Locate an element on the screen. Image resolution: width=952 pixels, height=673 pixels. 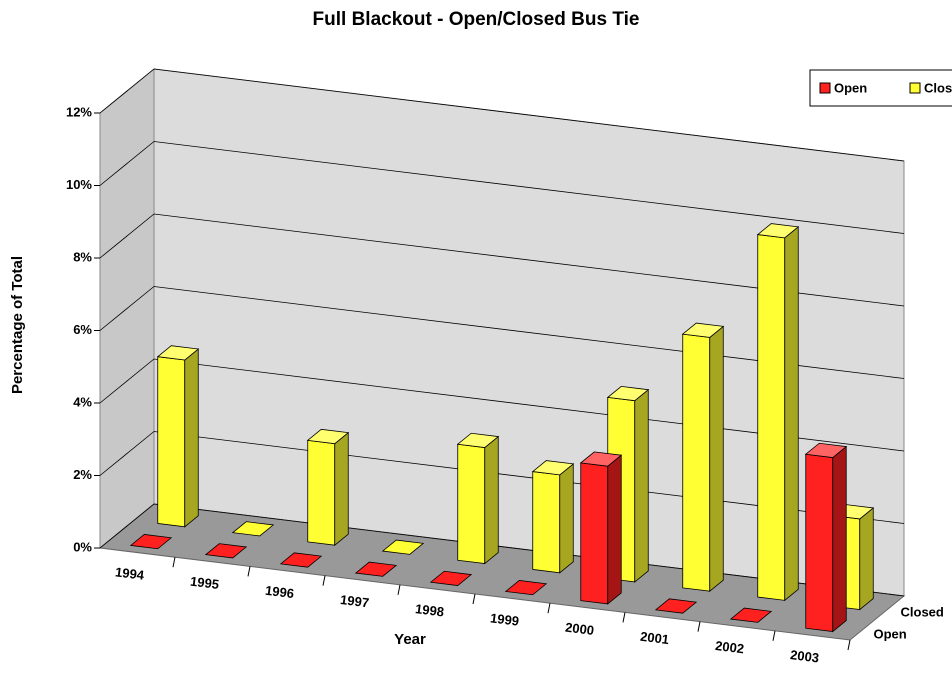
depth-label: Closed is located at coordinates (922, 611).